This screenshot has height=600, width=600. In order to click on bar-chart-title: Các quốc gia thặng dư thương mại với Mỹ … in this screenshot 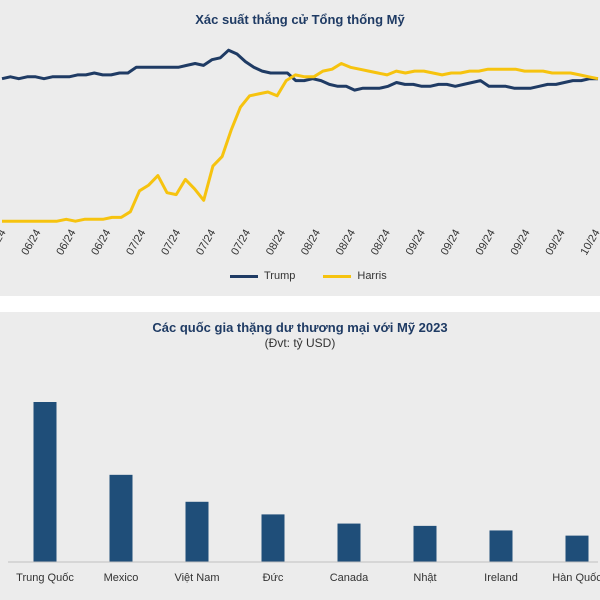, I will do `click(300, 327)`.